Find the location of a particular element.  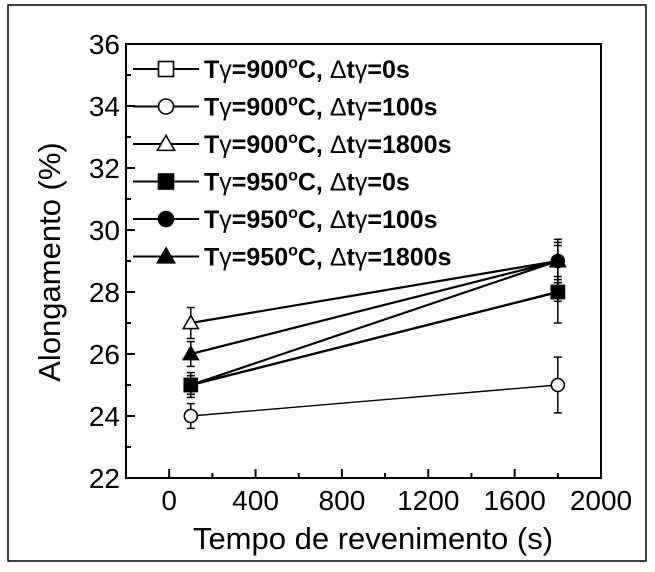

x-tick-label: 1600 is located at coordinates (514, 500).